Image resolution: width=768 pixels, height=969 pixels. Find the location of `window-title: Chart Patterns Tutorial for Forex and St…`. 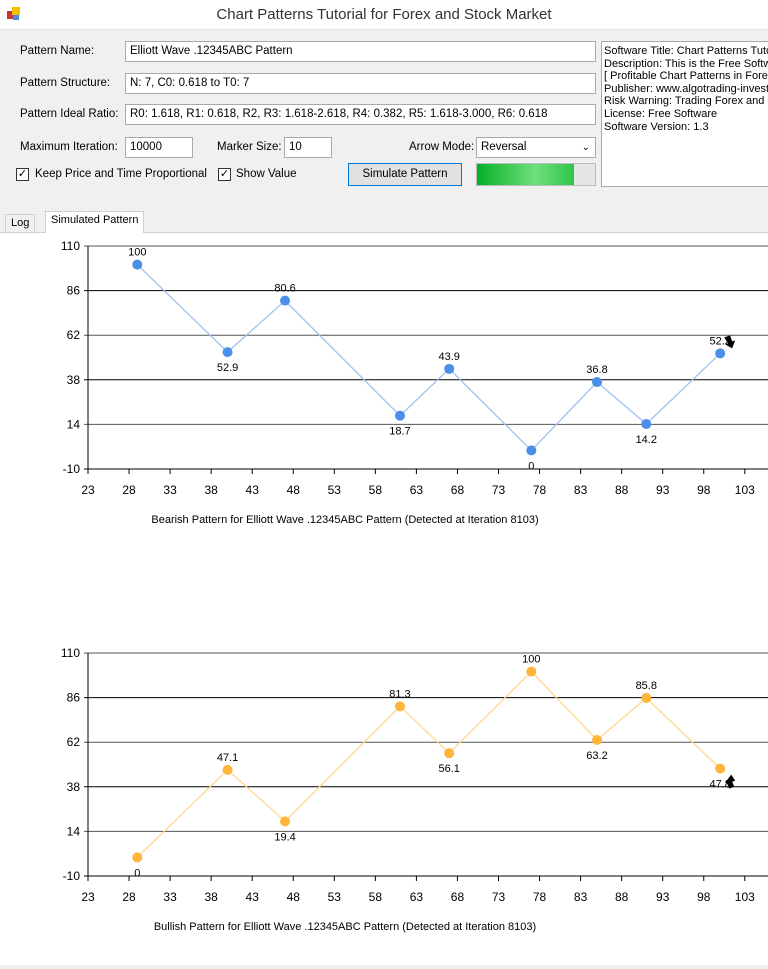

window-title: Chart Patterns Tutorial for Forex and St… is located at coordinates (384, 14).